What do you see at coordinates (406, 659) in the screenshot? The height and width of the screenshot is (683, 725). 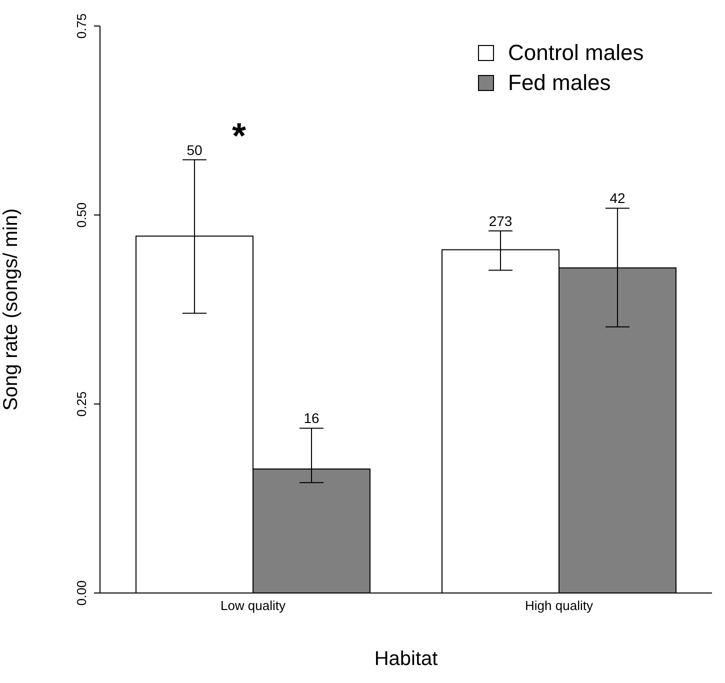 I see `x-axis-title: Habitat` at bounding box center [406, 659].